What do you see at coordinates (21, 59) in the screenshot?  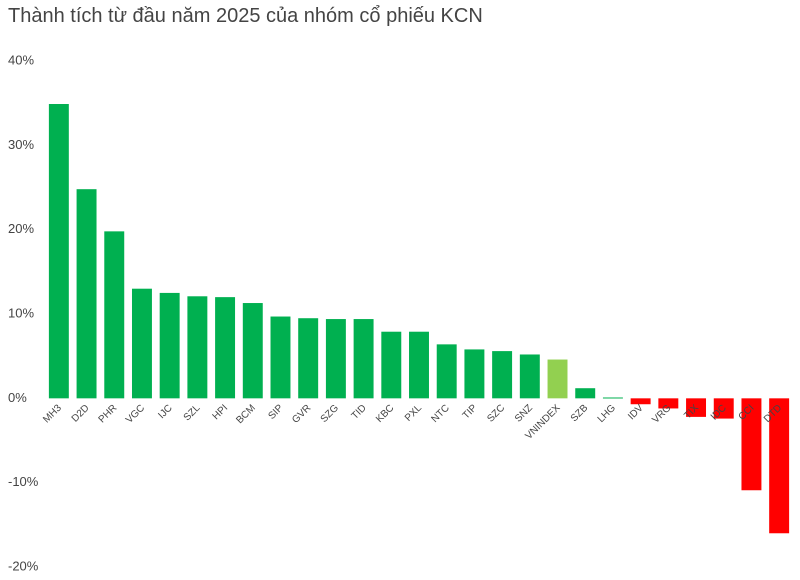 I see `y-tick-label: 40%` at bounding box center [21, 59].